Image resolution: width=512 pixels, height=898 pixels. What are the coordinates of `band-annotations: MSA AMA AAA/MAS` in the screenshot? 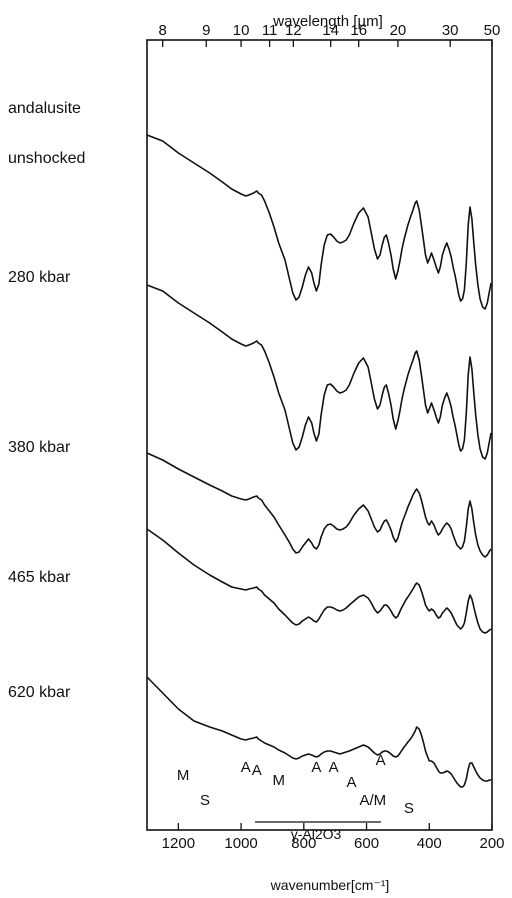 It's located at (295, 784).